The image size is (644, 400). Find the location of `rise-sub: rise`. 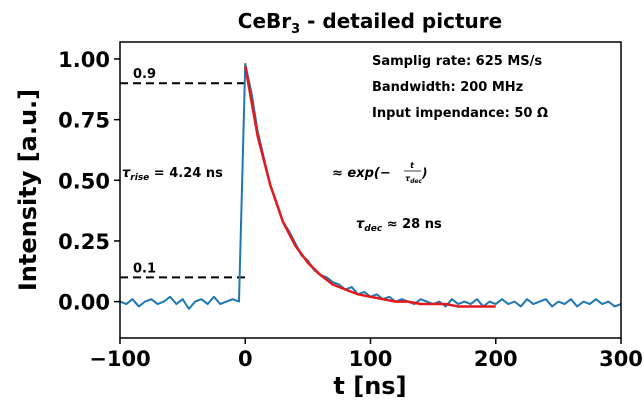

rise-sub: rise is located at coordinates (139, 178).